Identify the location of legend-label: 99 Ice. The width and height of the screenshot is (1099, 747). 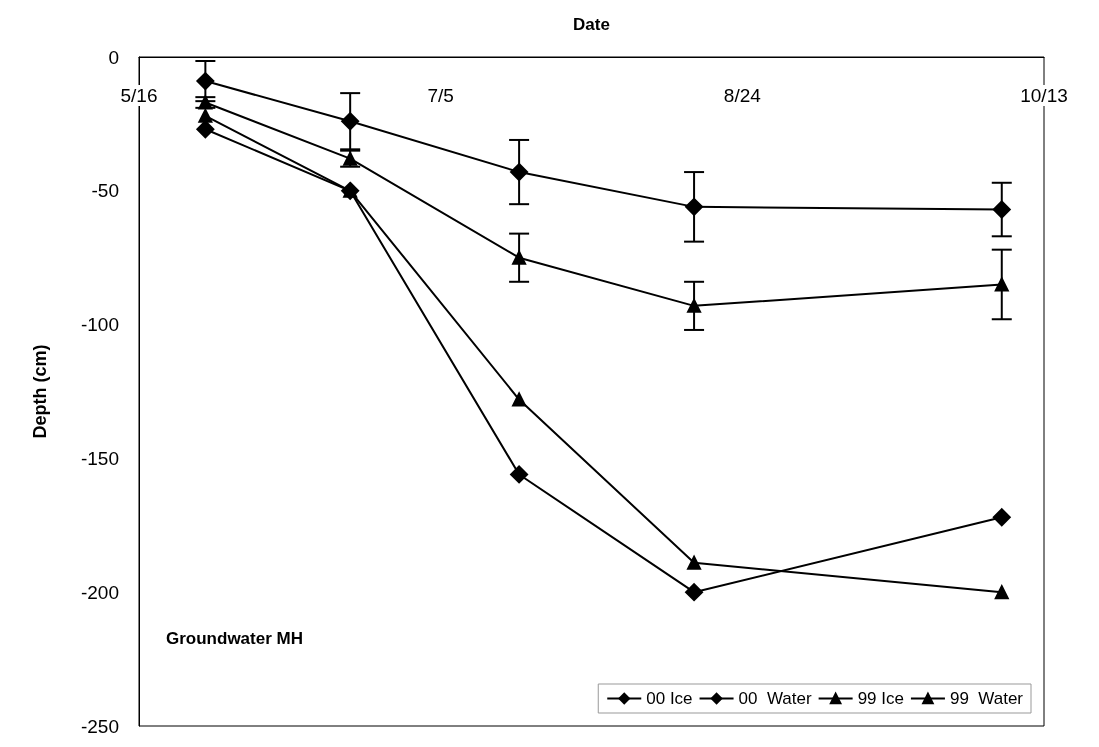
(880, 698).